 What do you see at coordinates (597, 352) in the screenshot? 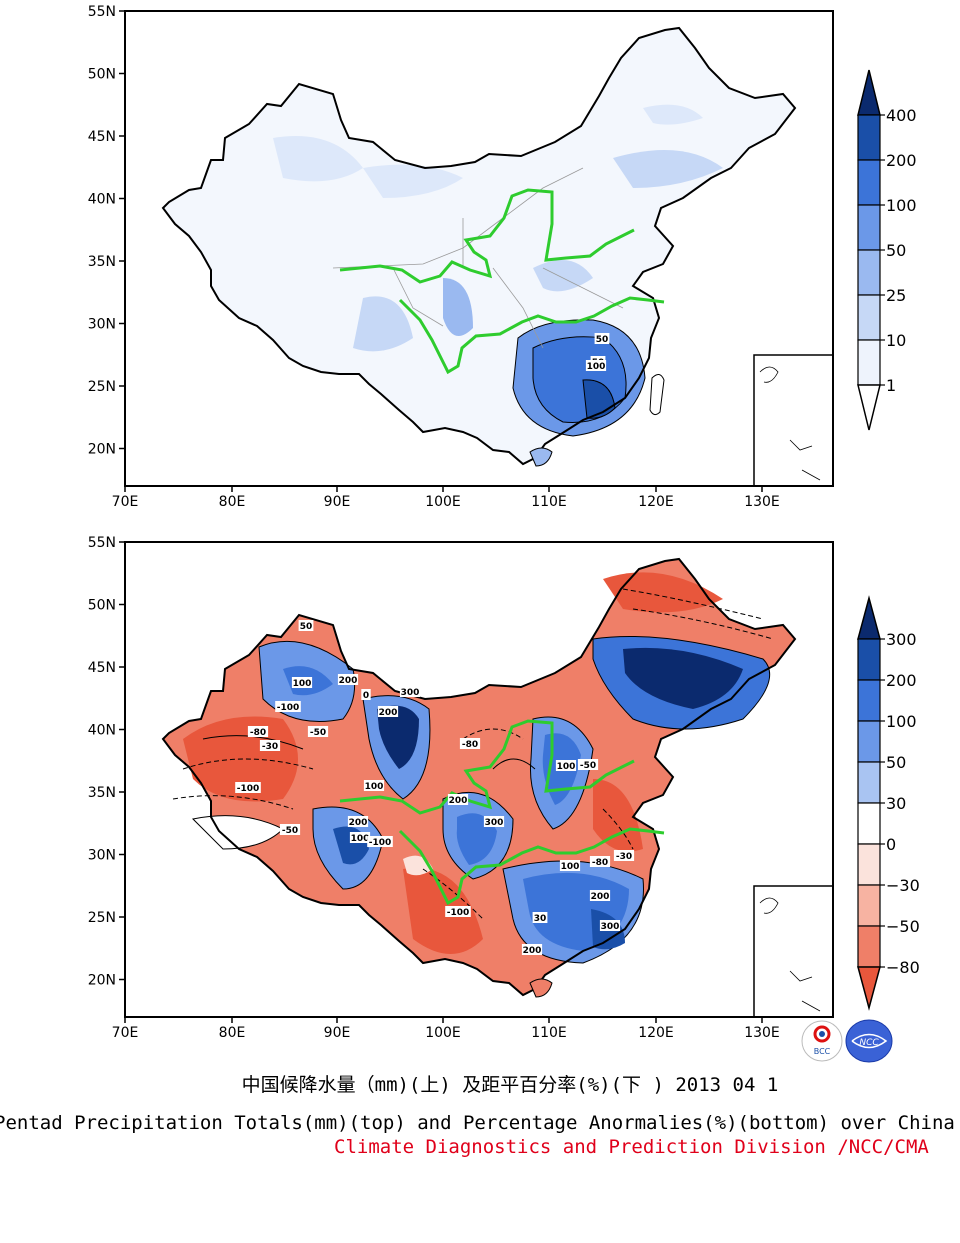
I see `top-map-contour-labels: 5050100` at bounding box center [597, 352].